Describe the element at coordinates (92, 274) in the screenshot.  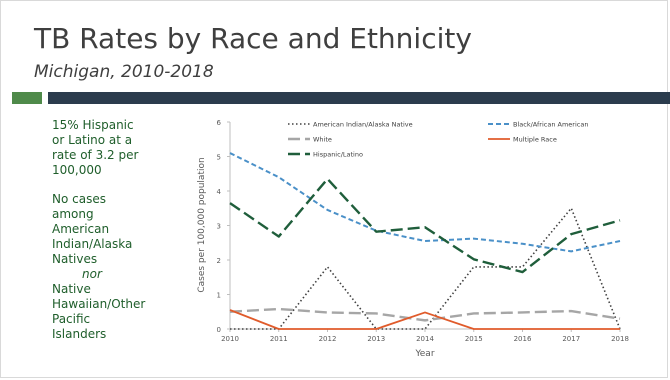
I see `note-nor: nor` at that location.